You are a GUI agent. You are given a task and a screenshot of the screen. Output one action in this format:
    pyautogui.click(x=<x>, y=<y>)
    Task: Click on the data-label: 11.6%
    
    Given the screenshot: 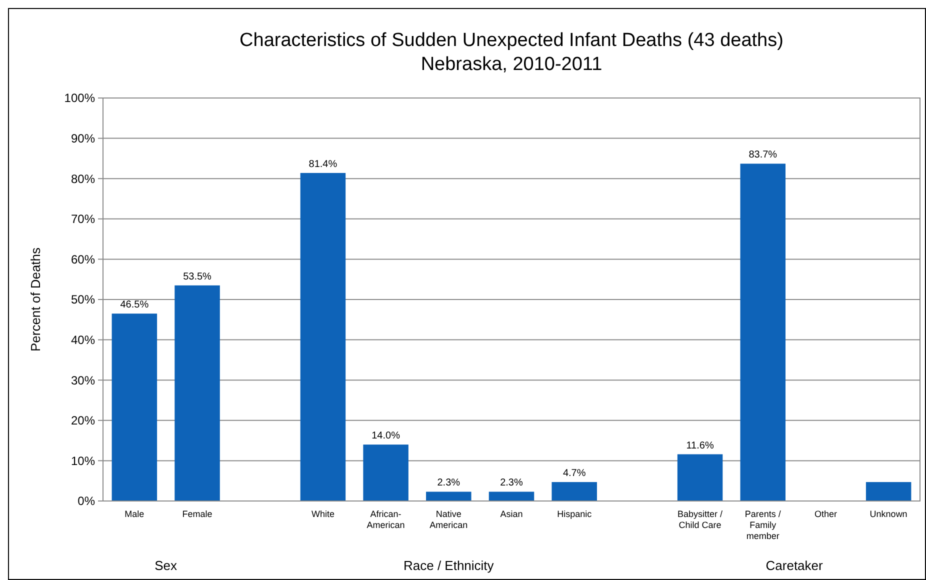 What is the action you would take?
    pyautogui.click(x=700, y=446)
    